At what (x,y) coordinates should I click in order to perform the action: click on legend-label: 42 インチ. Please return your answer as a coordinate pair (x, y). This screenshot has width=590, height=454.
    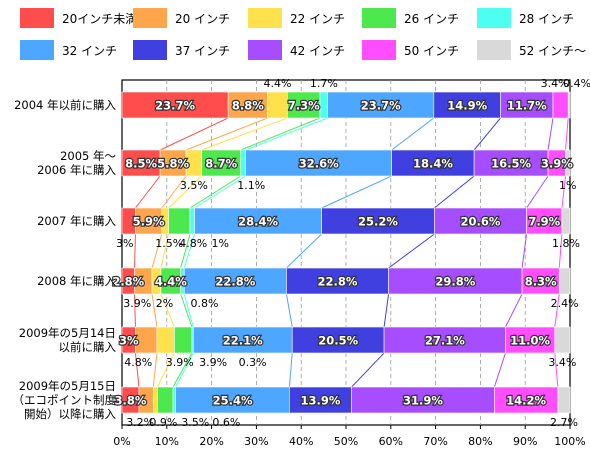
    Looking at the image, I should click on (317, 51).